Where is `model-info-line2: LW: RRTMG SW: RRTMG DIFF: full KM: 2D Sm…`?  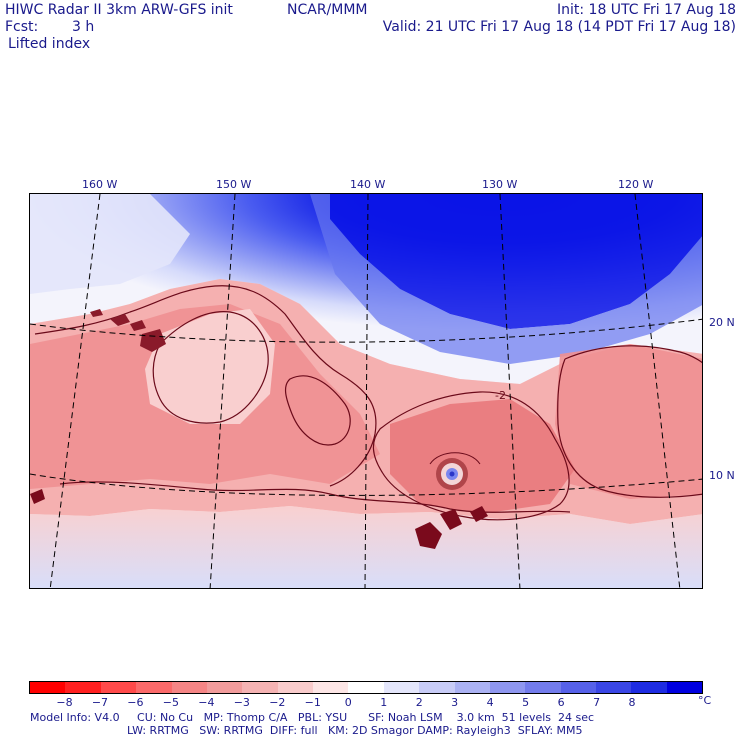 model-info-line2: LW: RRTMG SW: RRTMG DIFF: full KM: 2D Sm… is located at coordinates (355, 730).